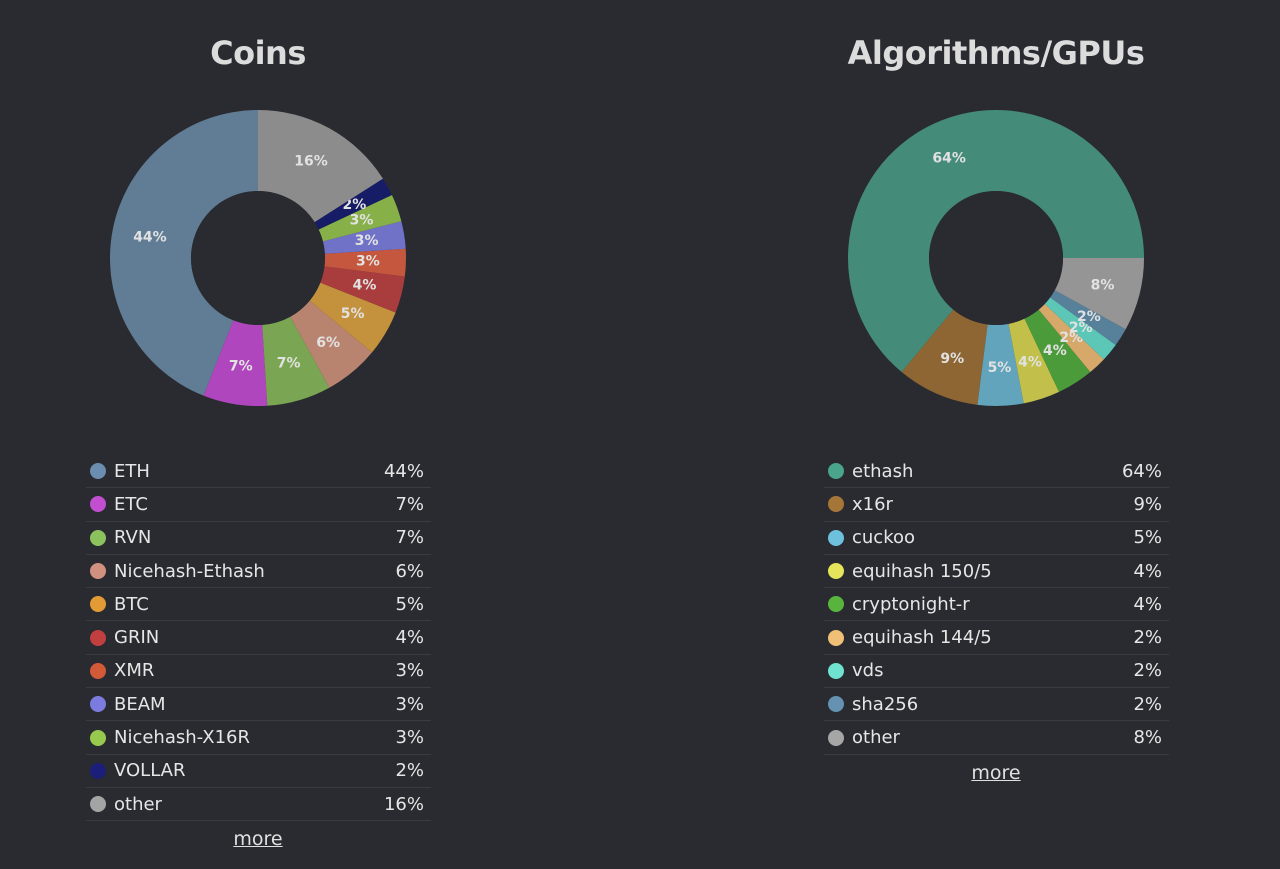 This screenshot has height=869, width=1280. What do you see at coordinates (403, 804) in the screenshot?
I see `legend-value: 16%` at bounding box center [403, 804].